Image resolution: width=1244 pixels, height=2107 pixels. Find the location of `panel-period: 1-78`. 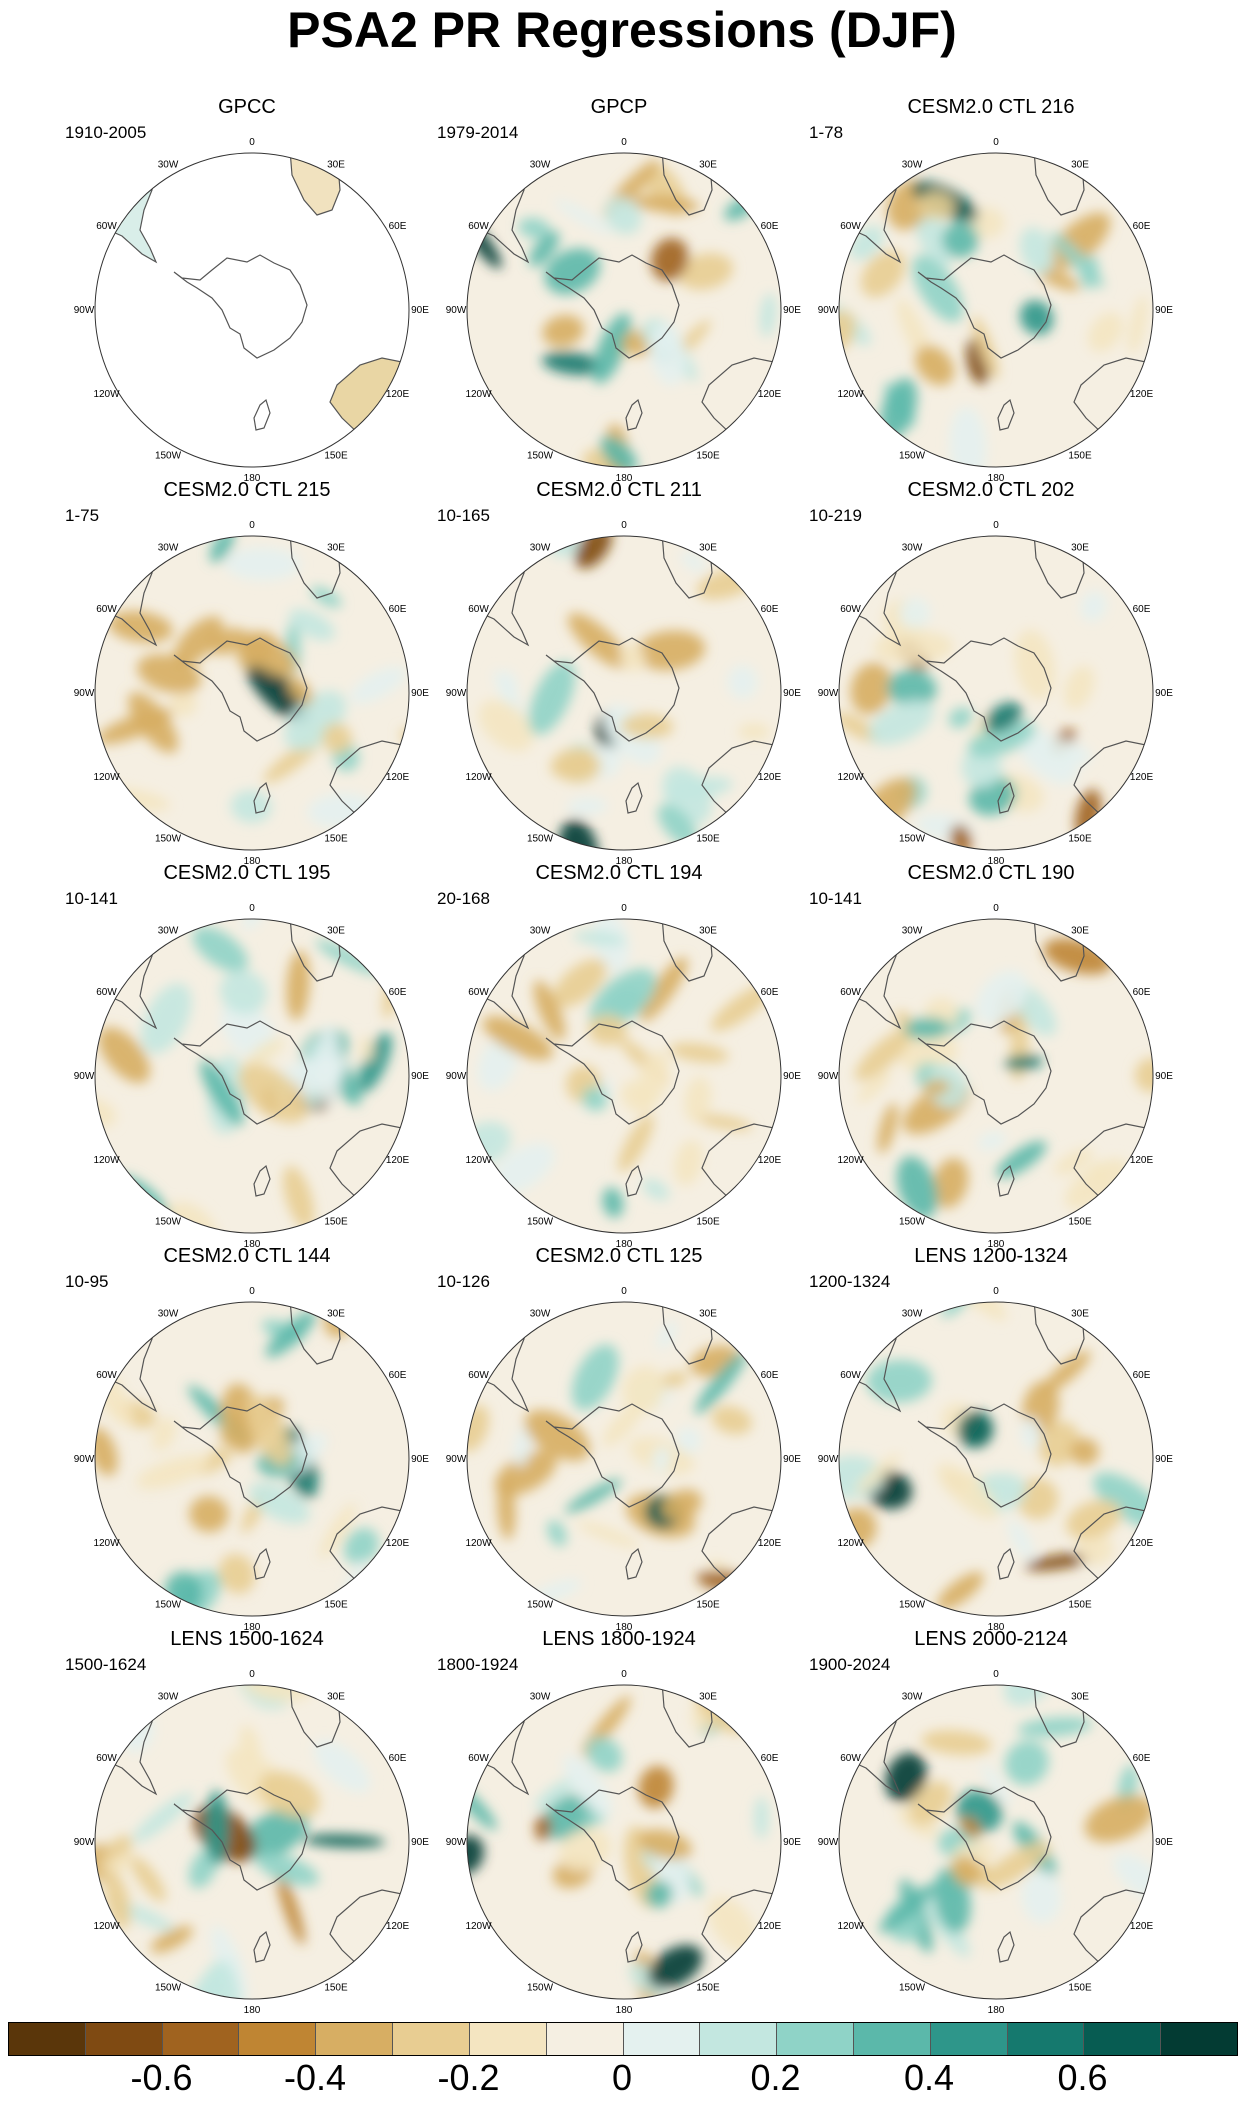

panel-period: 1-78 is located at coordinates (826, 132).